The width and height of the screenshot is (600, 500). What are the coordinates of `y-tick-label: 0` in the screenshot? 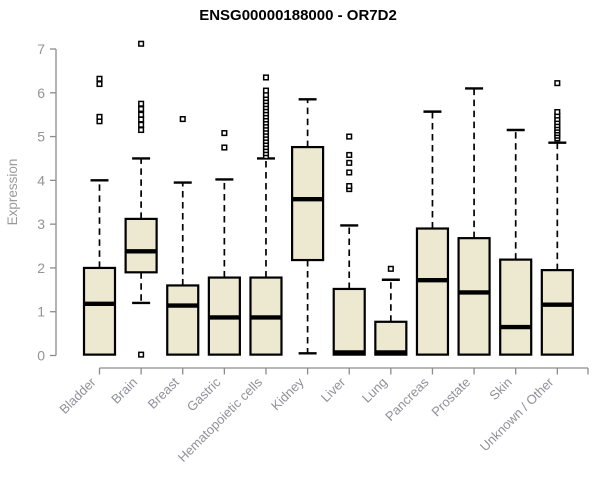 It's located at (41, 356).